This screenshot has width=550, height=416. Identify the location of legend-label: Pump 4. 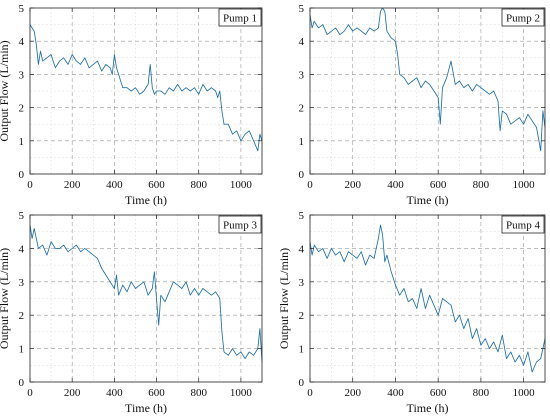
(523, 226).